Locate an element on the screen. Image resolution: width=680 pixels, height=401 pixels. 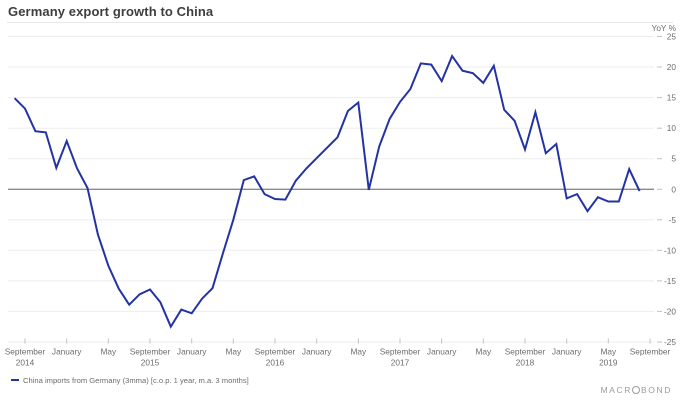
y-axis-label: 0 is located at coordinates (673, 189).